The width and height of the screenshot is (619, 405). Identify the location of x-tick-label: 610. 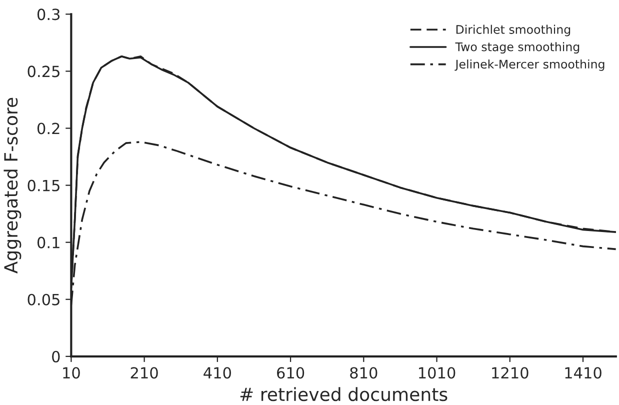
(290, 373).